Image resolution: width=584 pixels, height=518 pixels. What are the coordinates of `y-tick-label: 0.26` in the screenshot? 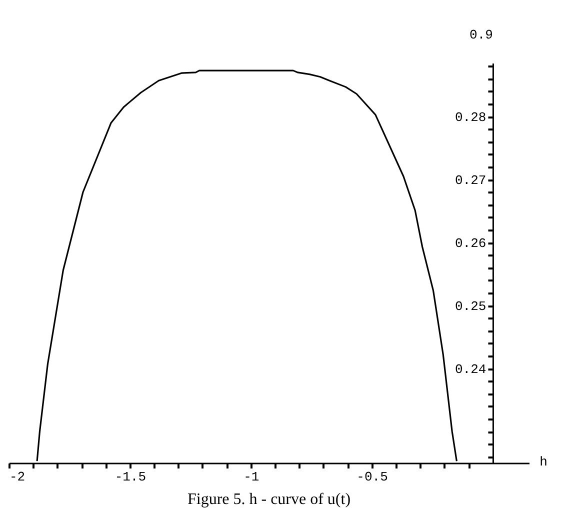 It's located at (470, 244).